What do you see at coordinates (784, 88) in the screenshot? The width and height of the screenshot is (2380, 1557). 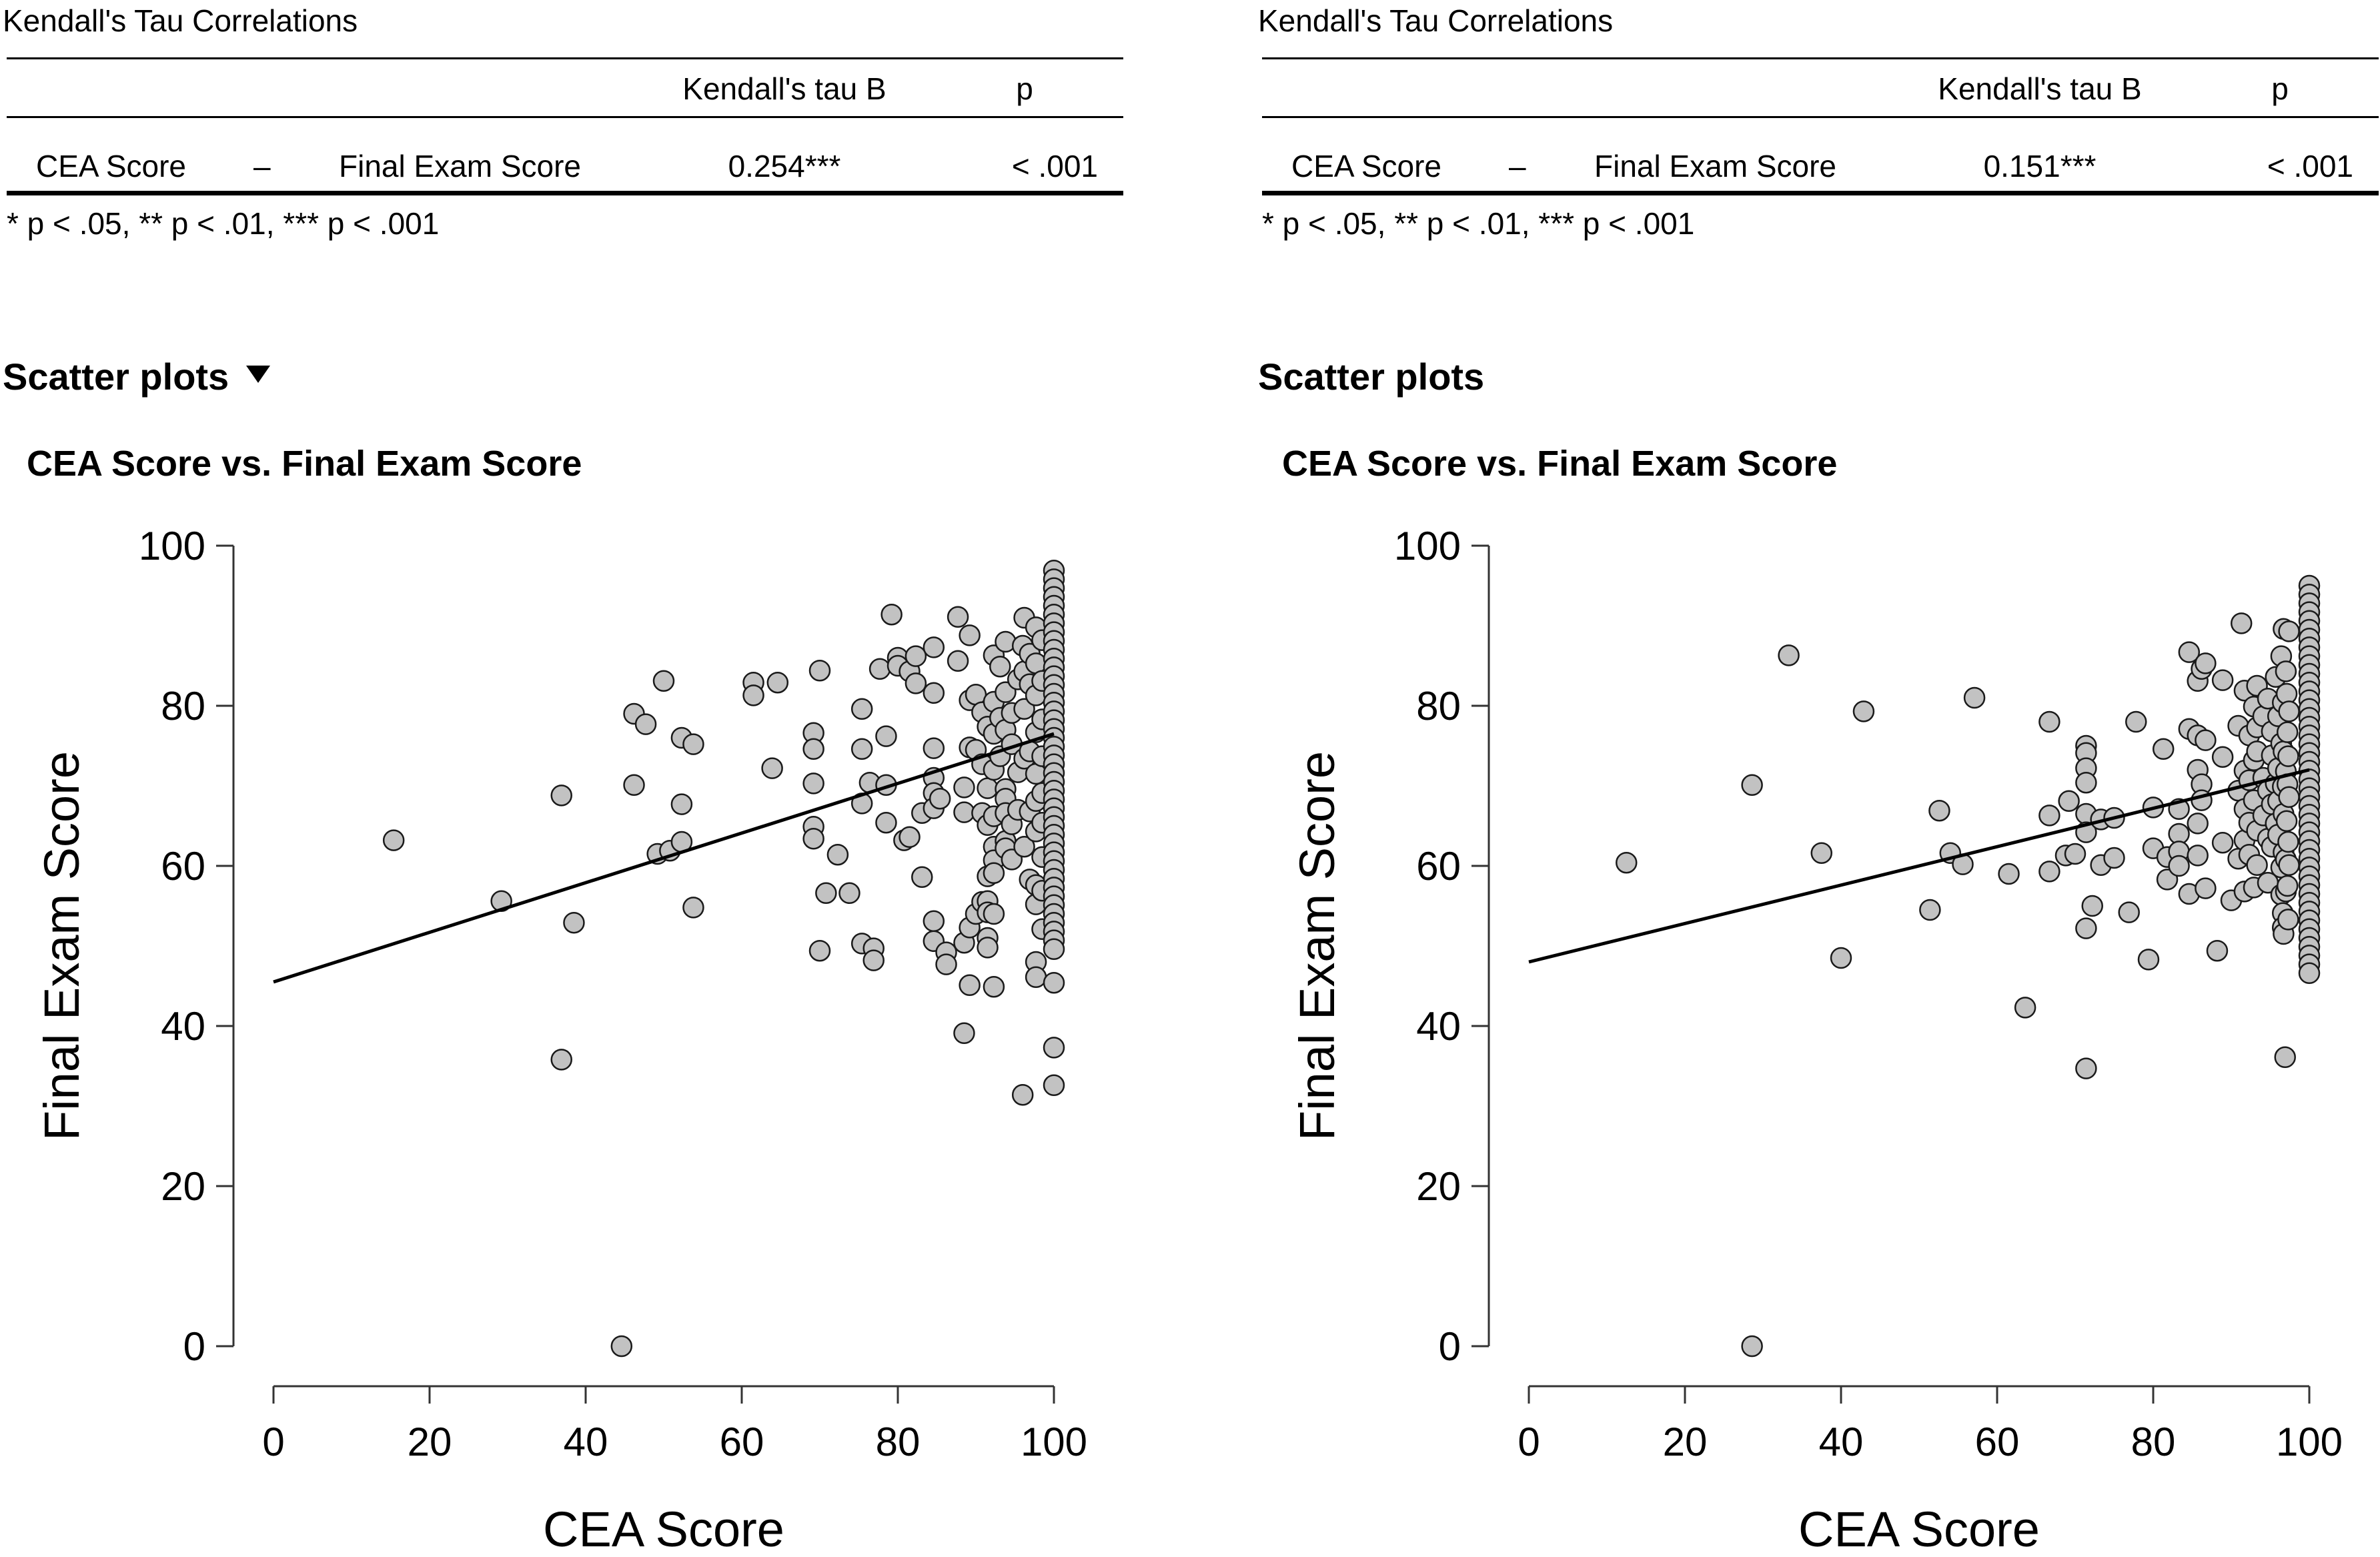 I see `column-header-tau: Kendall's tau B` at bounding box center [784, 88].